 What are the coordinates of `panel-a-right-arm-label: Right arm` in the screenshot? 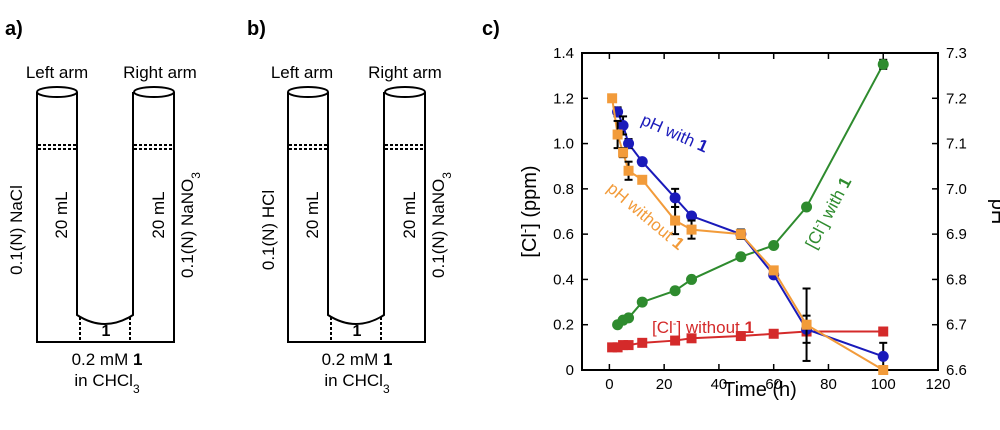 It's located at (160, 72).